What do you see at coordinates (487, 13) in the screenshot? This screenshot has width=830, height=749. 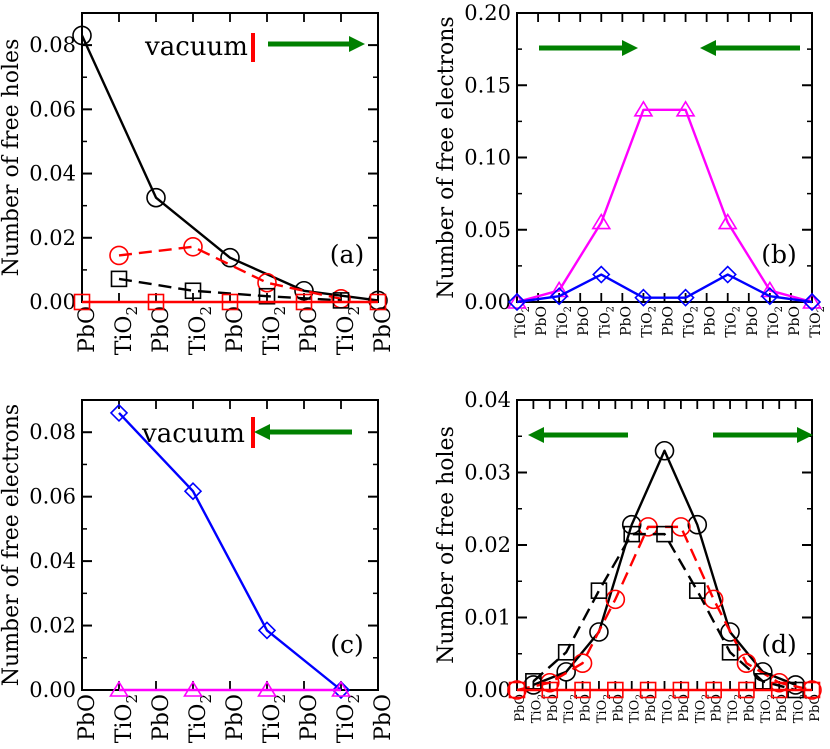 I see `y-tick-label: 0.20` at bounding box center [487, 13].